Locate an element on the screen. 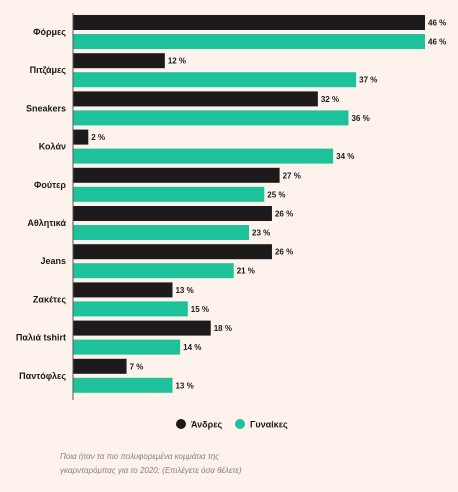  category-label: Ζακέτες is located at coordinates (49, 299).